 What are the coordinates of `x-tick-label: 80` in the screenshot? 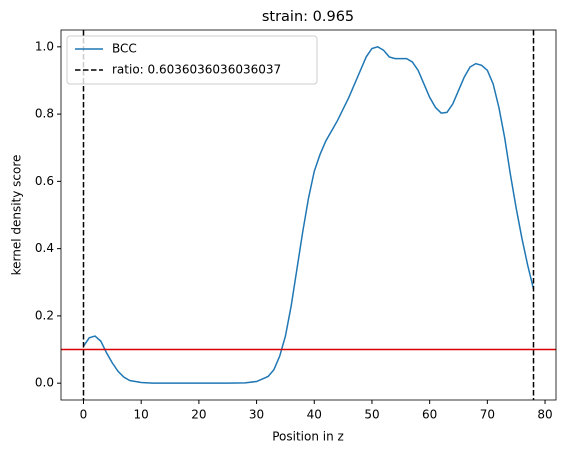 It's located at (544, 415).